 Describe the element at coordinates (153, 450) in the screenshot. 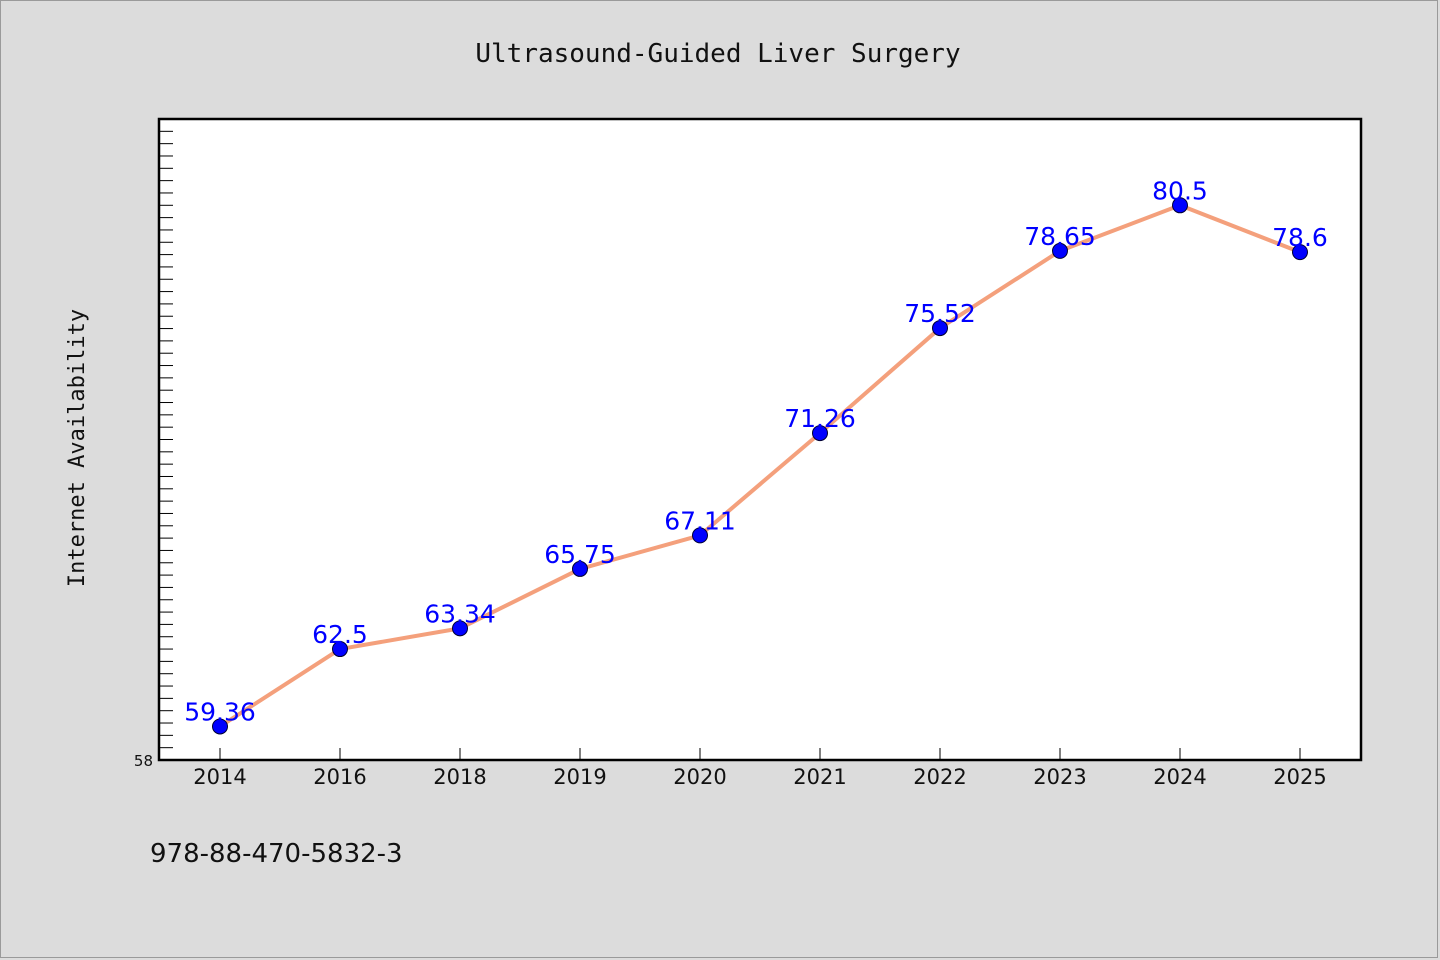

I see `y-axis-ticks: 58` at that location.